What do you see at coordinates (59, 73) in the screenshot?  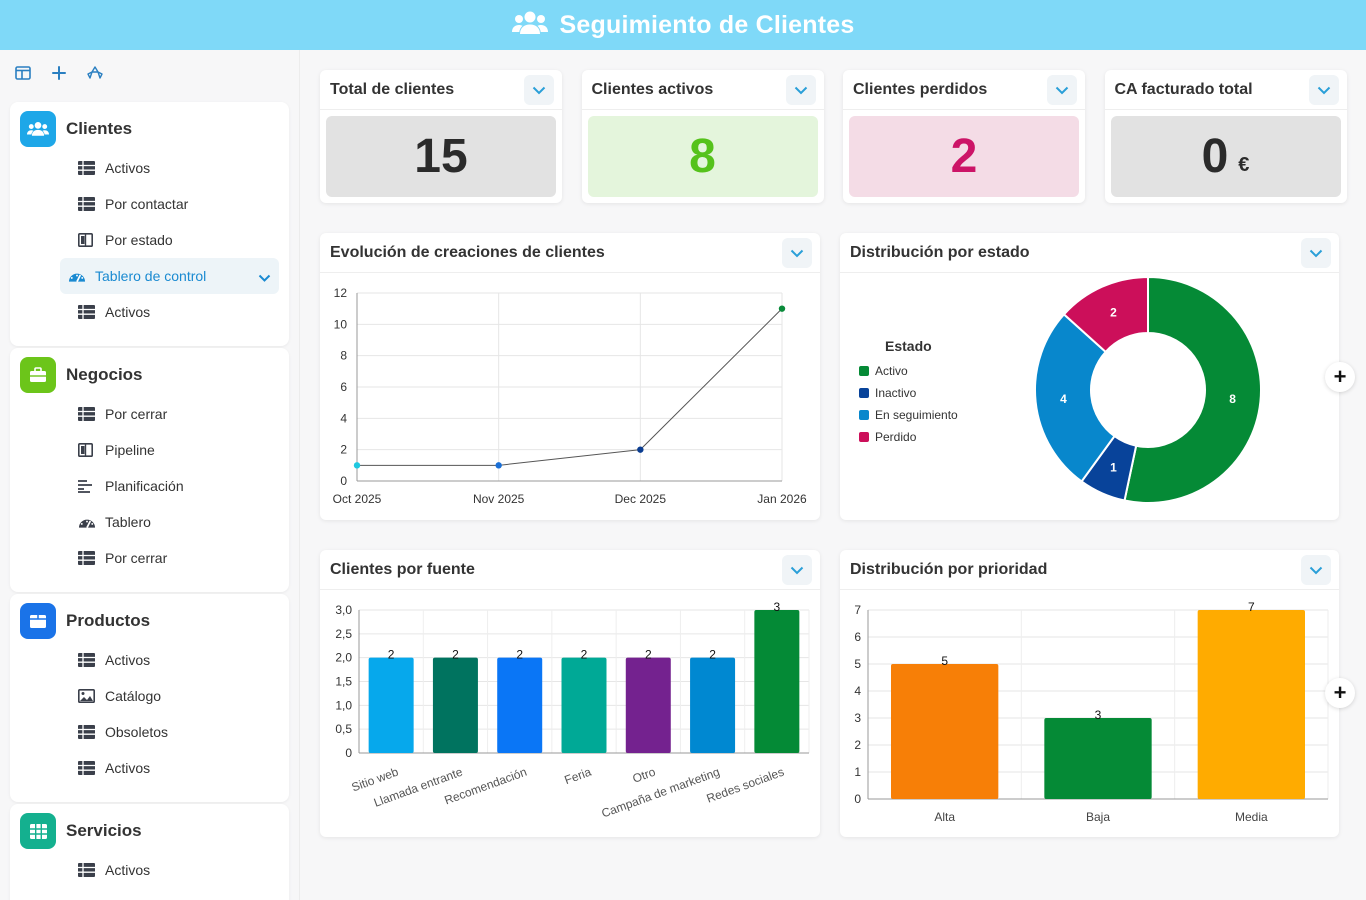 I see `plus-icon` at bounding box center [59, 73].